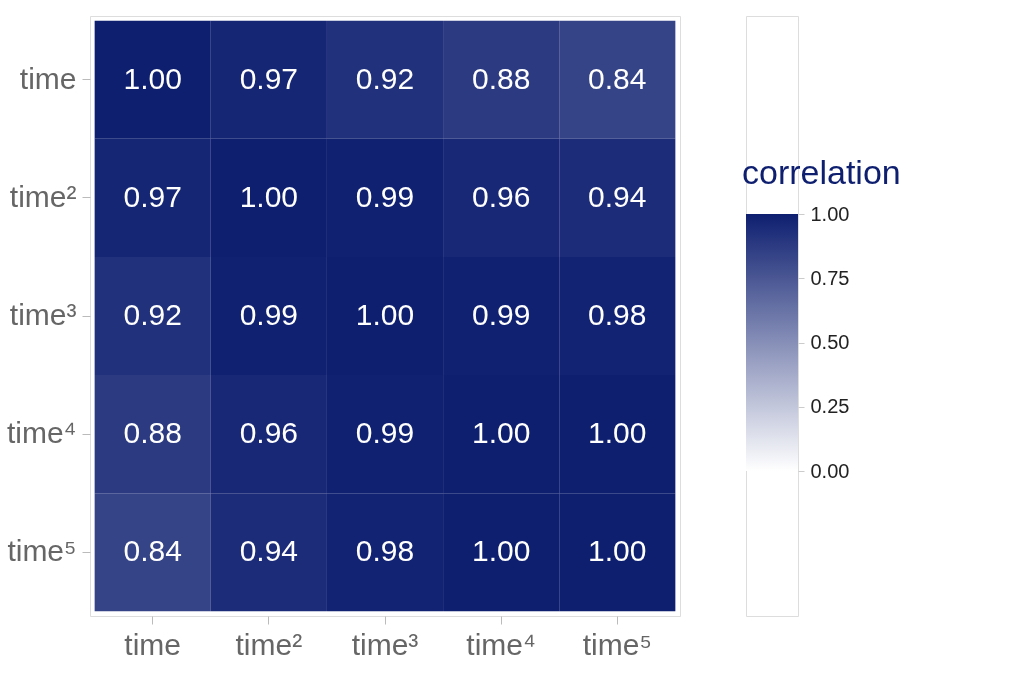 The height and width of the screenshot is (686, 1028). What do you see at coordinates (830, 470) in the screenshot?
I see `color-bar-label: 0.00` at bounding box center [830, 470].